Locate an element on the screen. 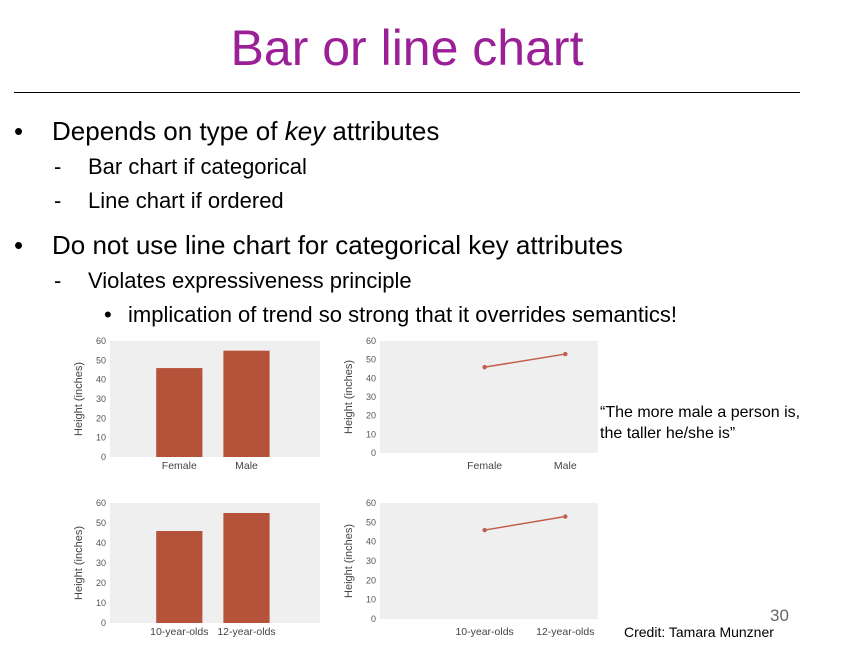 The height and width of the screenshot is (646, 854). quote-line: “The more male a person is, is located at coordinates (700, 412).